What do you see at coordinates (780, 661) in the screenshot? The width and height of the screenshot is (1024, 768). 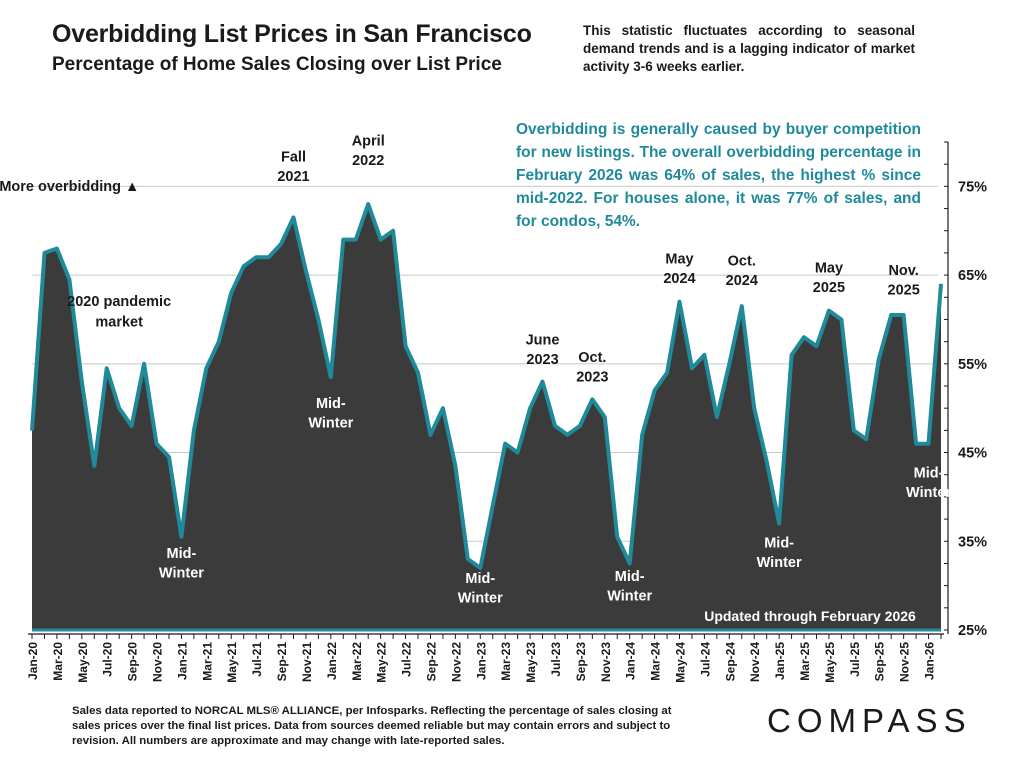 I see `x-tick-label: Jan-25` at bounding box center [780, 661].